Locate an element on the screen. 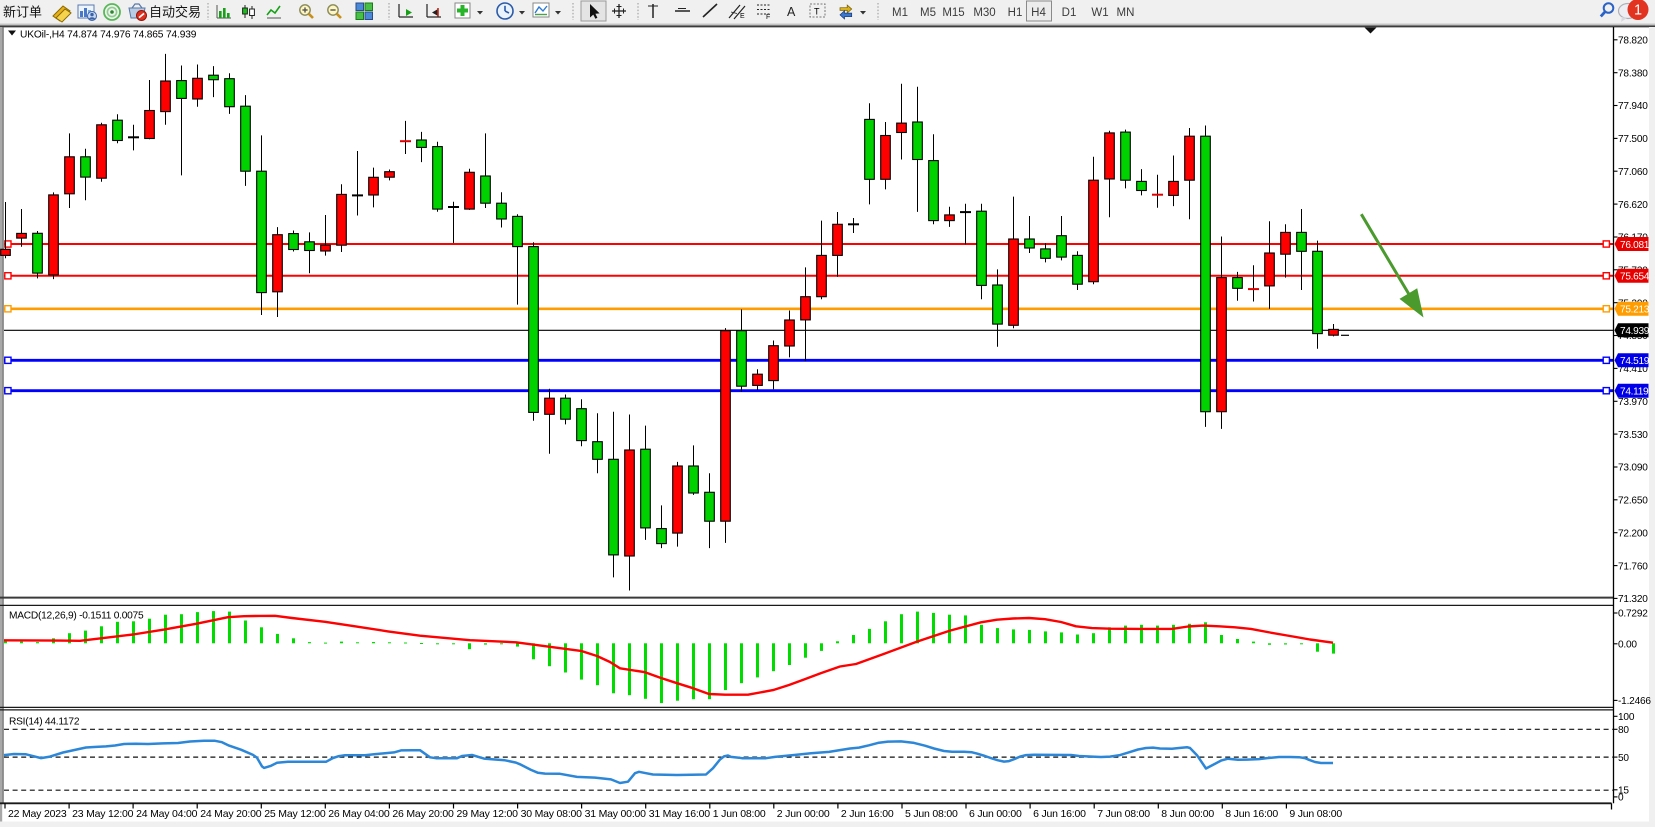 This screenshot has height=832, width=1655. svg-text: H1 is located at coordinates (1015, 13).